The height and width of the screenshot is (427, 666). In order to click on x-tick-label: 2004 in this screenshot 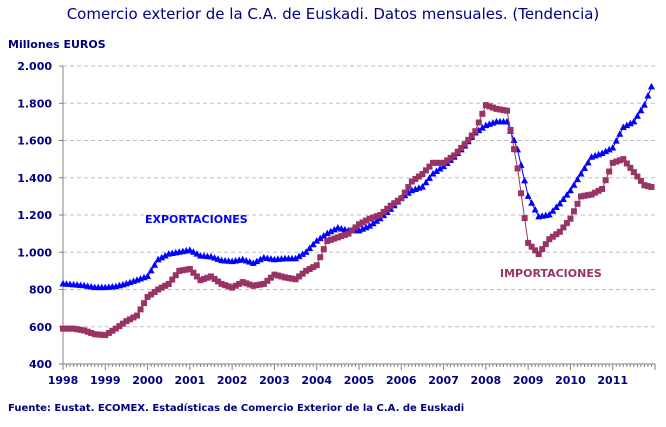, I will do `click(316, 380)`.